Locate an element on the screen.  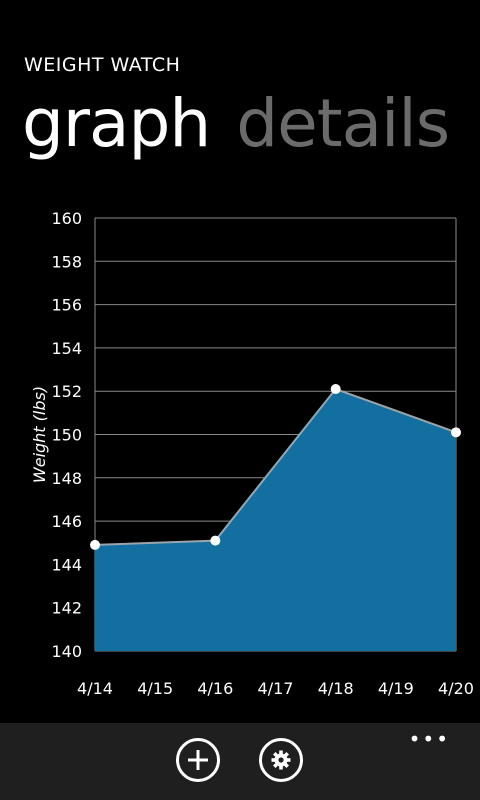
y-tick-label: 150 is located at coordinates (66, 435).